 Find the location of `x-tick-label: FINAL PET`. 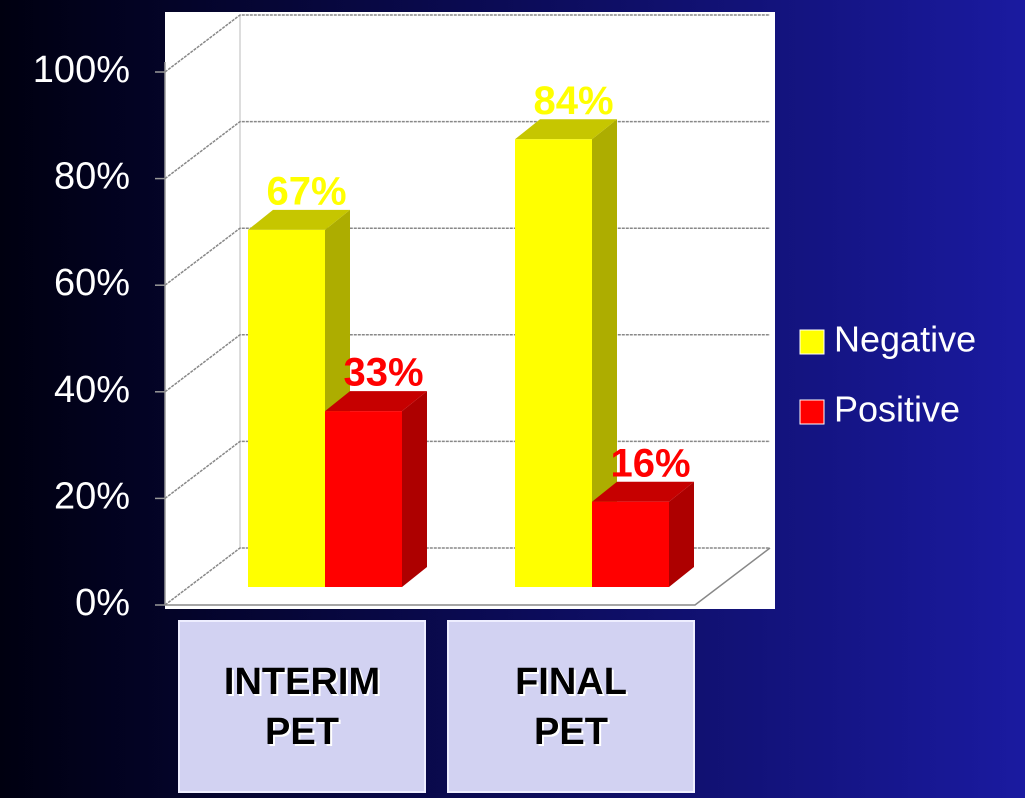

x-tick-label: FINAL PET is located at coordinates (571, 706).